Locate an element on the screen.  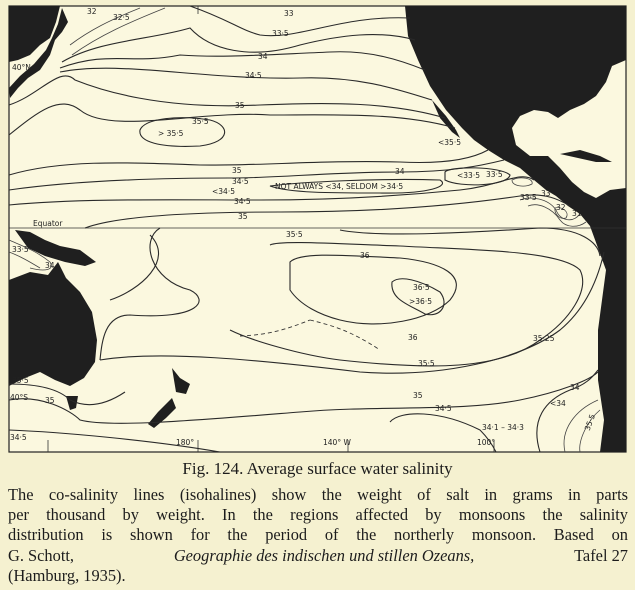
label-equator: Equator is located at coordinates (48, 223).